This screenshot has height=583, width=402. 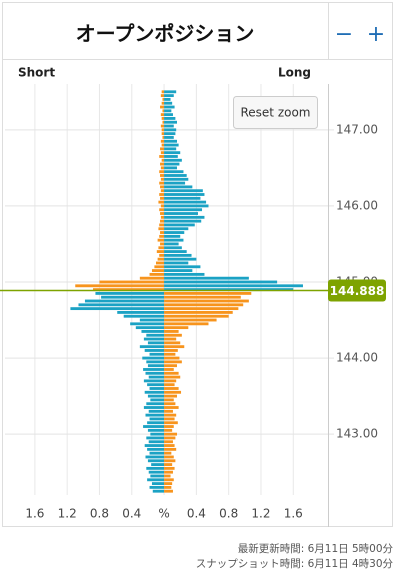 I want to click on y-tick-label: 147.00, so click(x=357, y=129).